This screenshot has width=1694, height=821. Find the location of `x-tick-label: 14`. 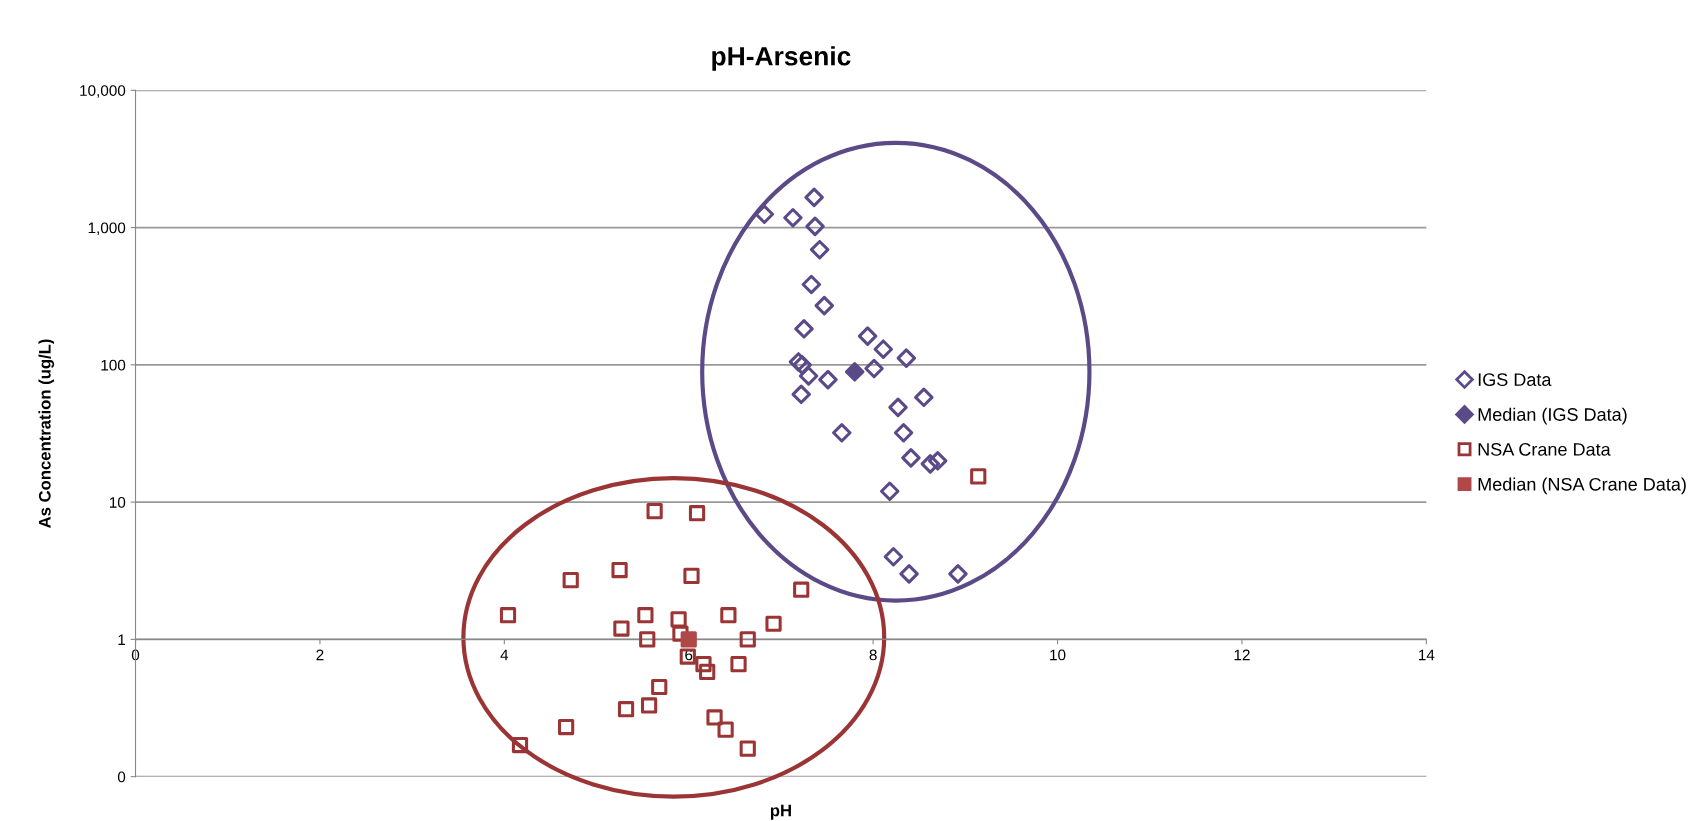

x-tick-label: 14 is located at coordinates (1427, 655).